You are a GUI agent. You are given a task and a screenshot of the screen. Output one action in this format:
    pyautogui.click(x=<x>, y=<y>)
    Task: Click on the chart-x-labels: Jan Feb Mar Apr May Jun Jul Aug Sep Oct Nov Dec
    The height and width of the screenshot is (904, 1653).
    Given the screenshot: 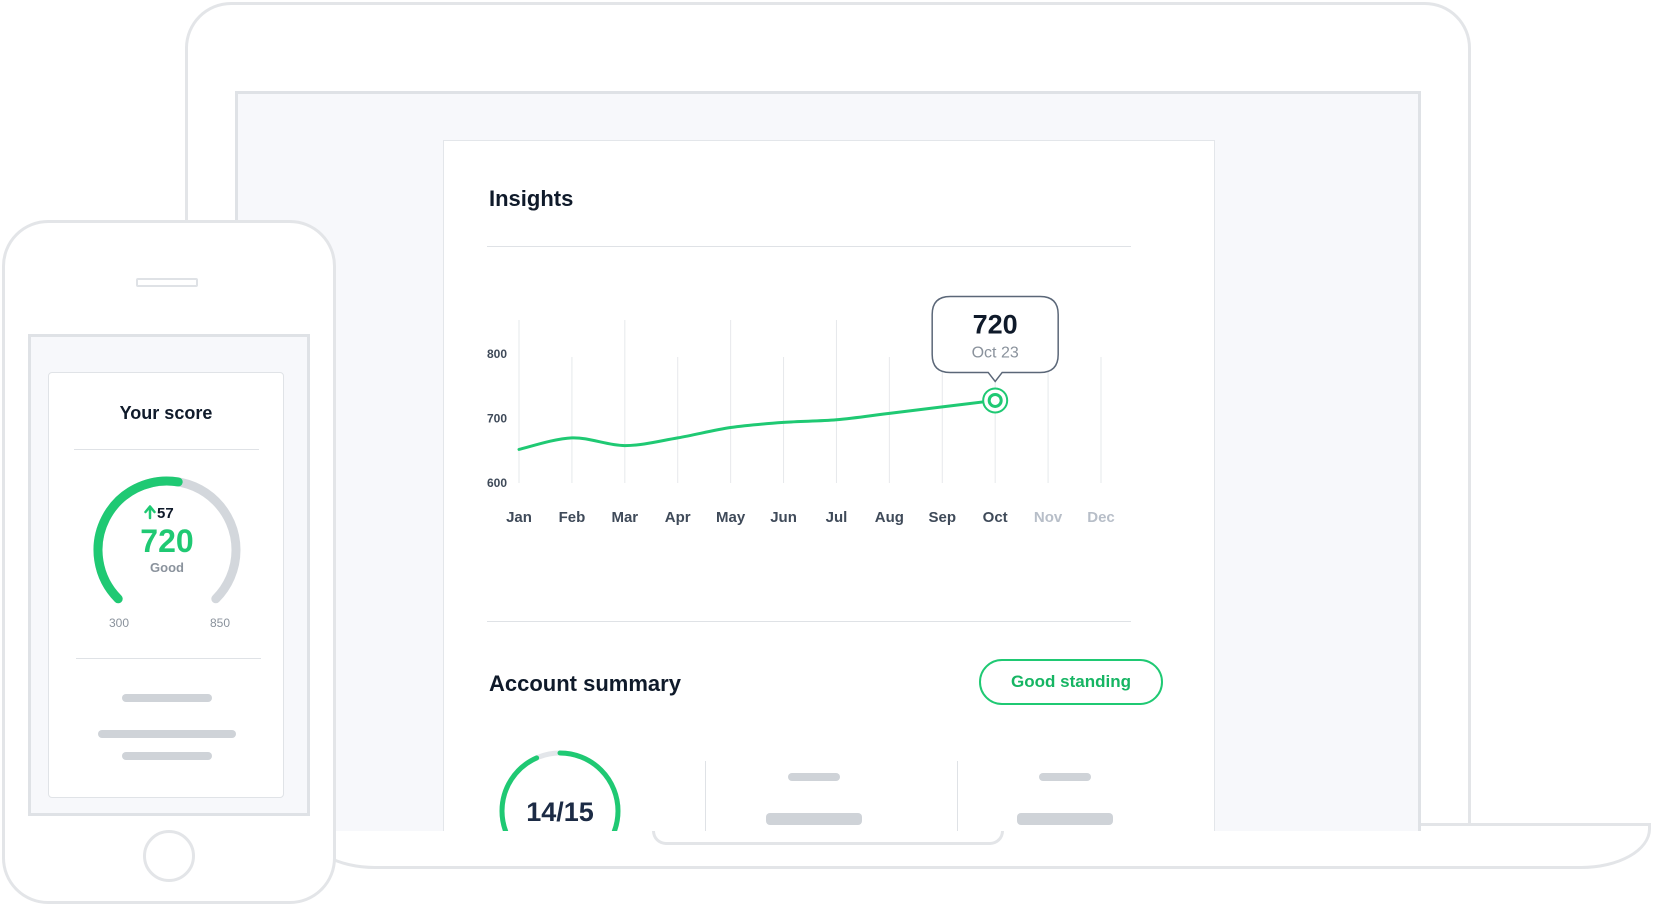 What is the action you would take?
    pyautogui.click(x=810, y=517)
    